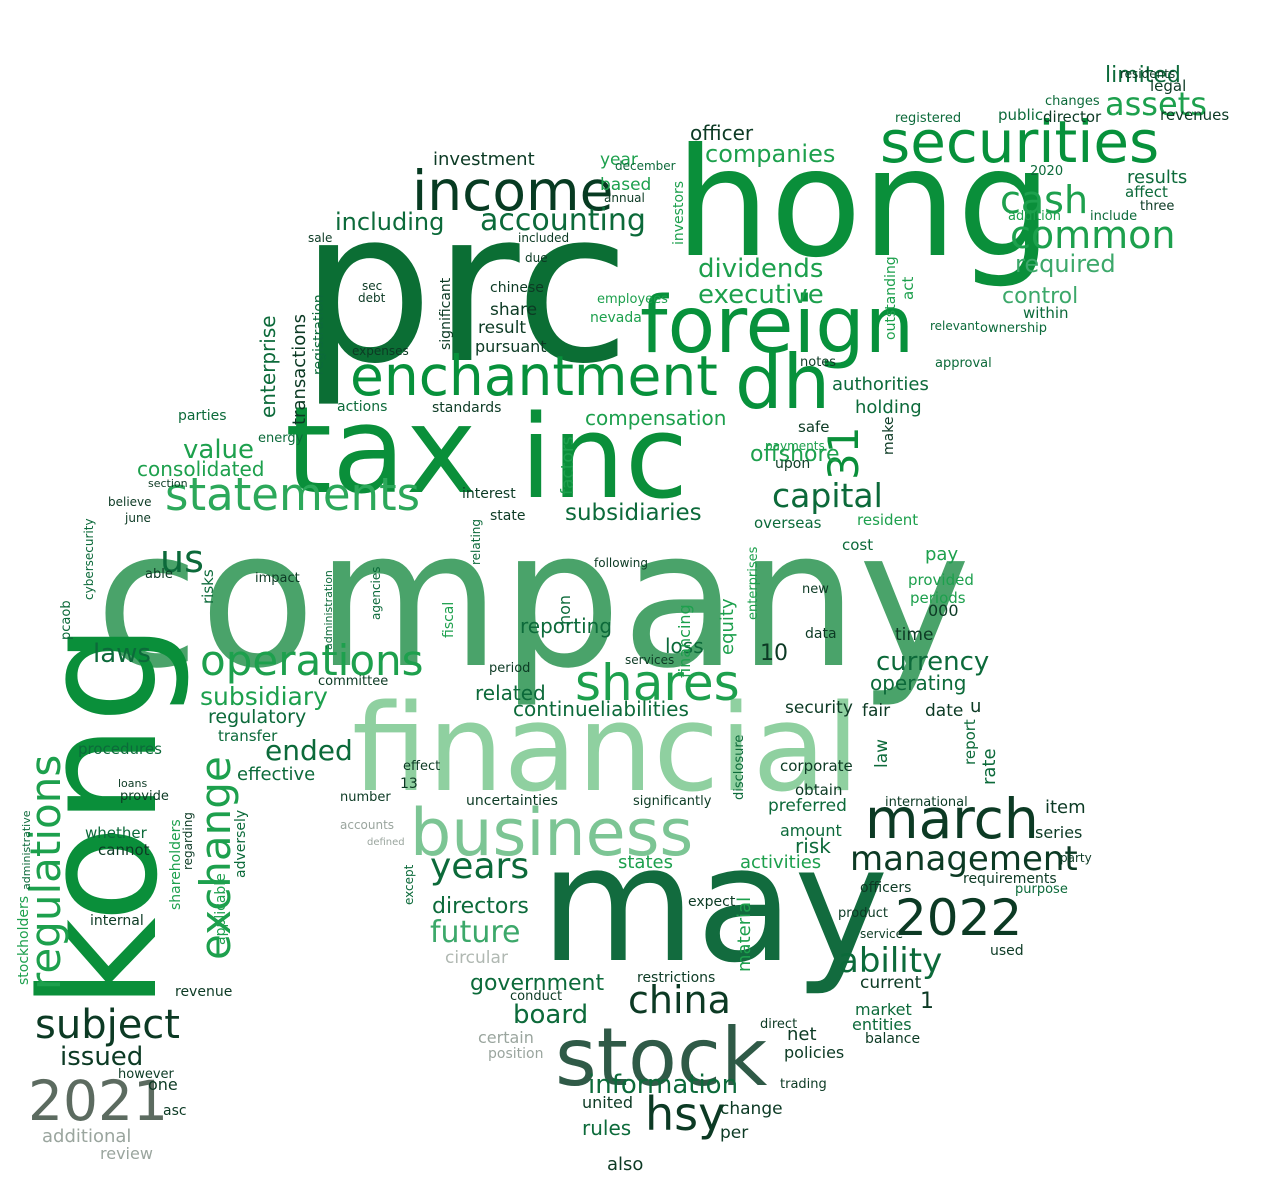 Image resolution: width=1280 pixels, height=1189 pixels. What do you see at coordinates (807, 806) in the screenshot?
I see `word-preferred: preferred` at bounding box center [807, 806].